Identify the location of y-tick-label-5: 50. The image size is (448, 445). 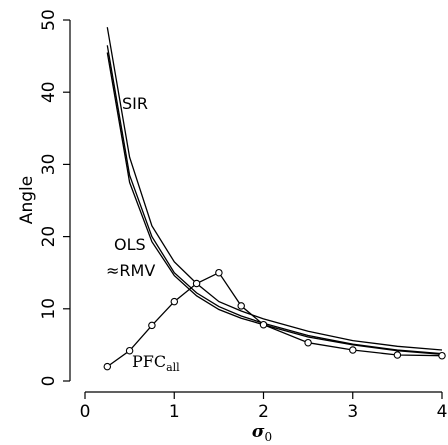
(49, 20).